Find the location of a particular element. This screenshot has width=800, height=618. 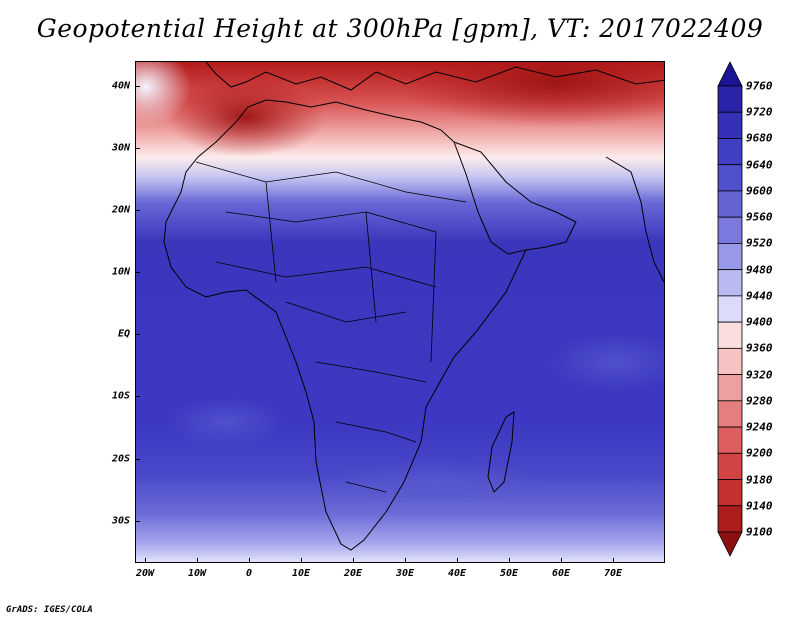

lon-label-20w: 20W is located at coordinates (145, 573).